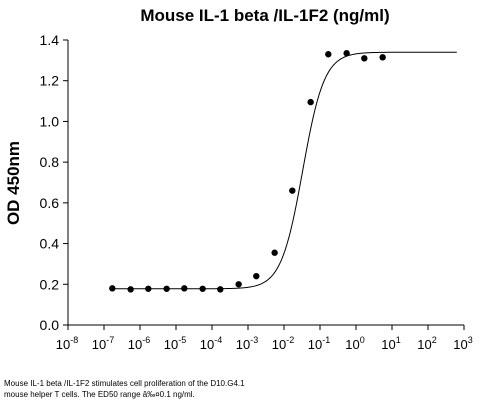 Image resolution: width=502 pixels, height=407 pixels. What do you see at coordinates (50, 81) in the screenshot?
I see `y-tick-label: 1.2` at bounding box center [50, 81].